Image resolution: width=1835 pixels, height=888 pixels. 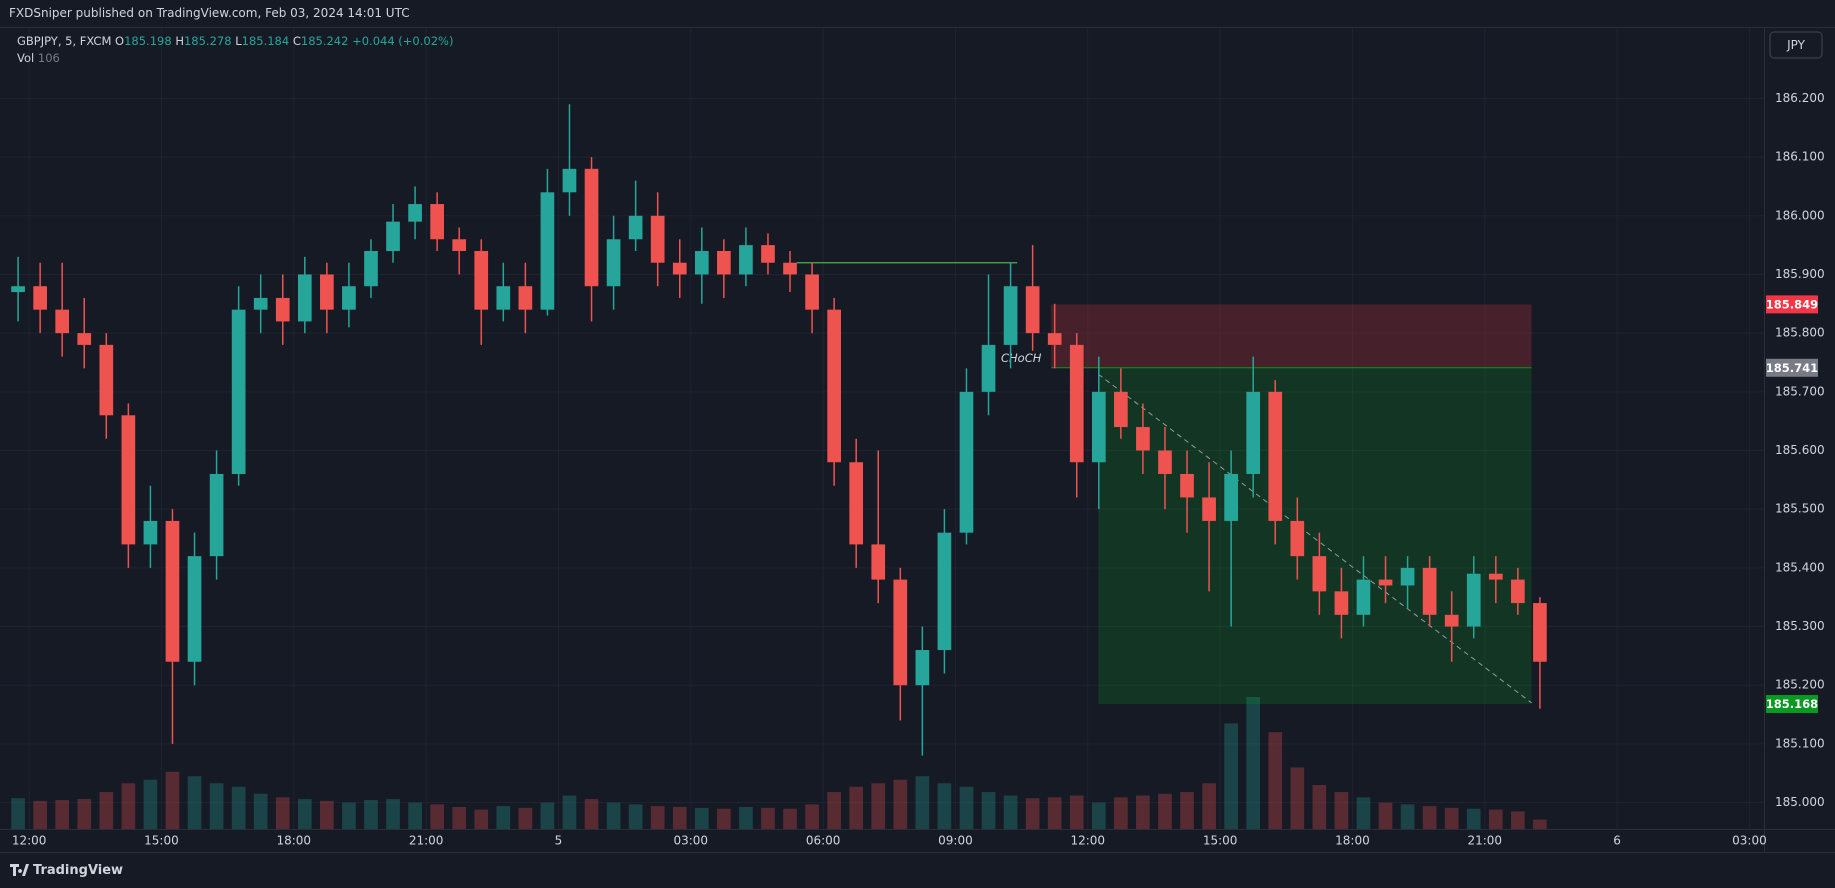 I want to click on y-tick-label: 185.700, so click(x=1800, y=391).